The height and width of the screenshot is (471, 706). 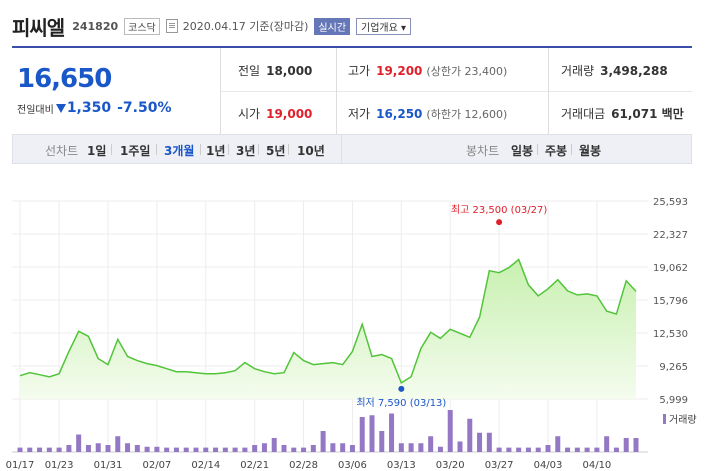 I want to click on prev-close-value: 18,000, so click(x=289, y=71).